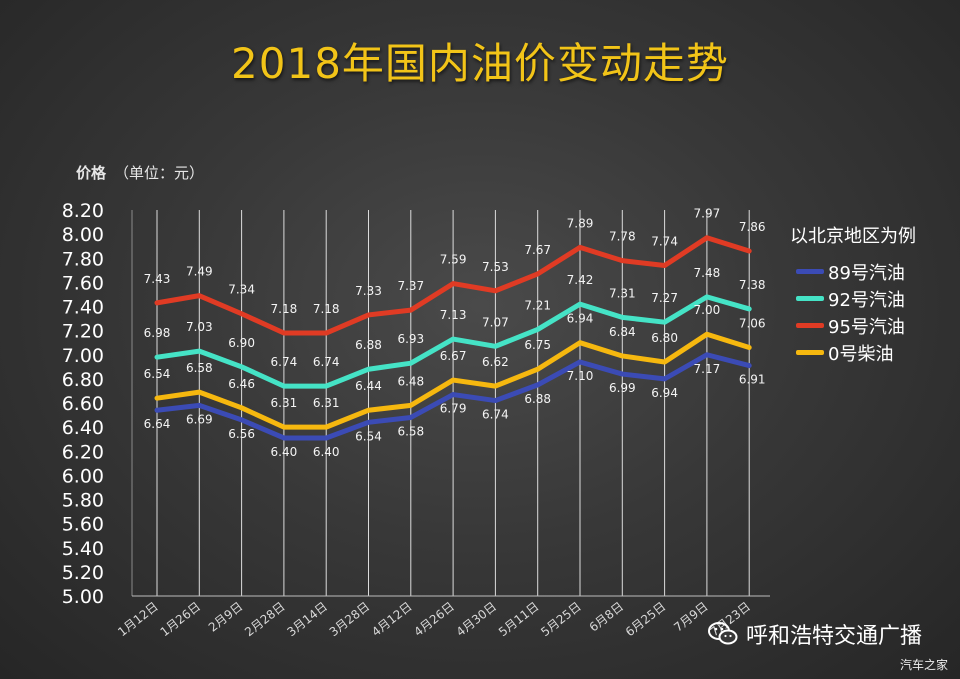 This screenshot has width=960, height=679. I want to click on data-label: 7.89, so click(580, 223).